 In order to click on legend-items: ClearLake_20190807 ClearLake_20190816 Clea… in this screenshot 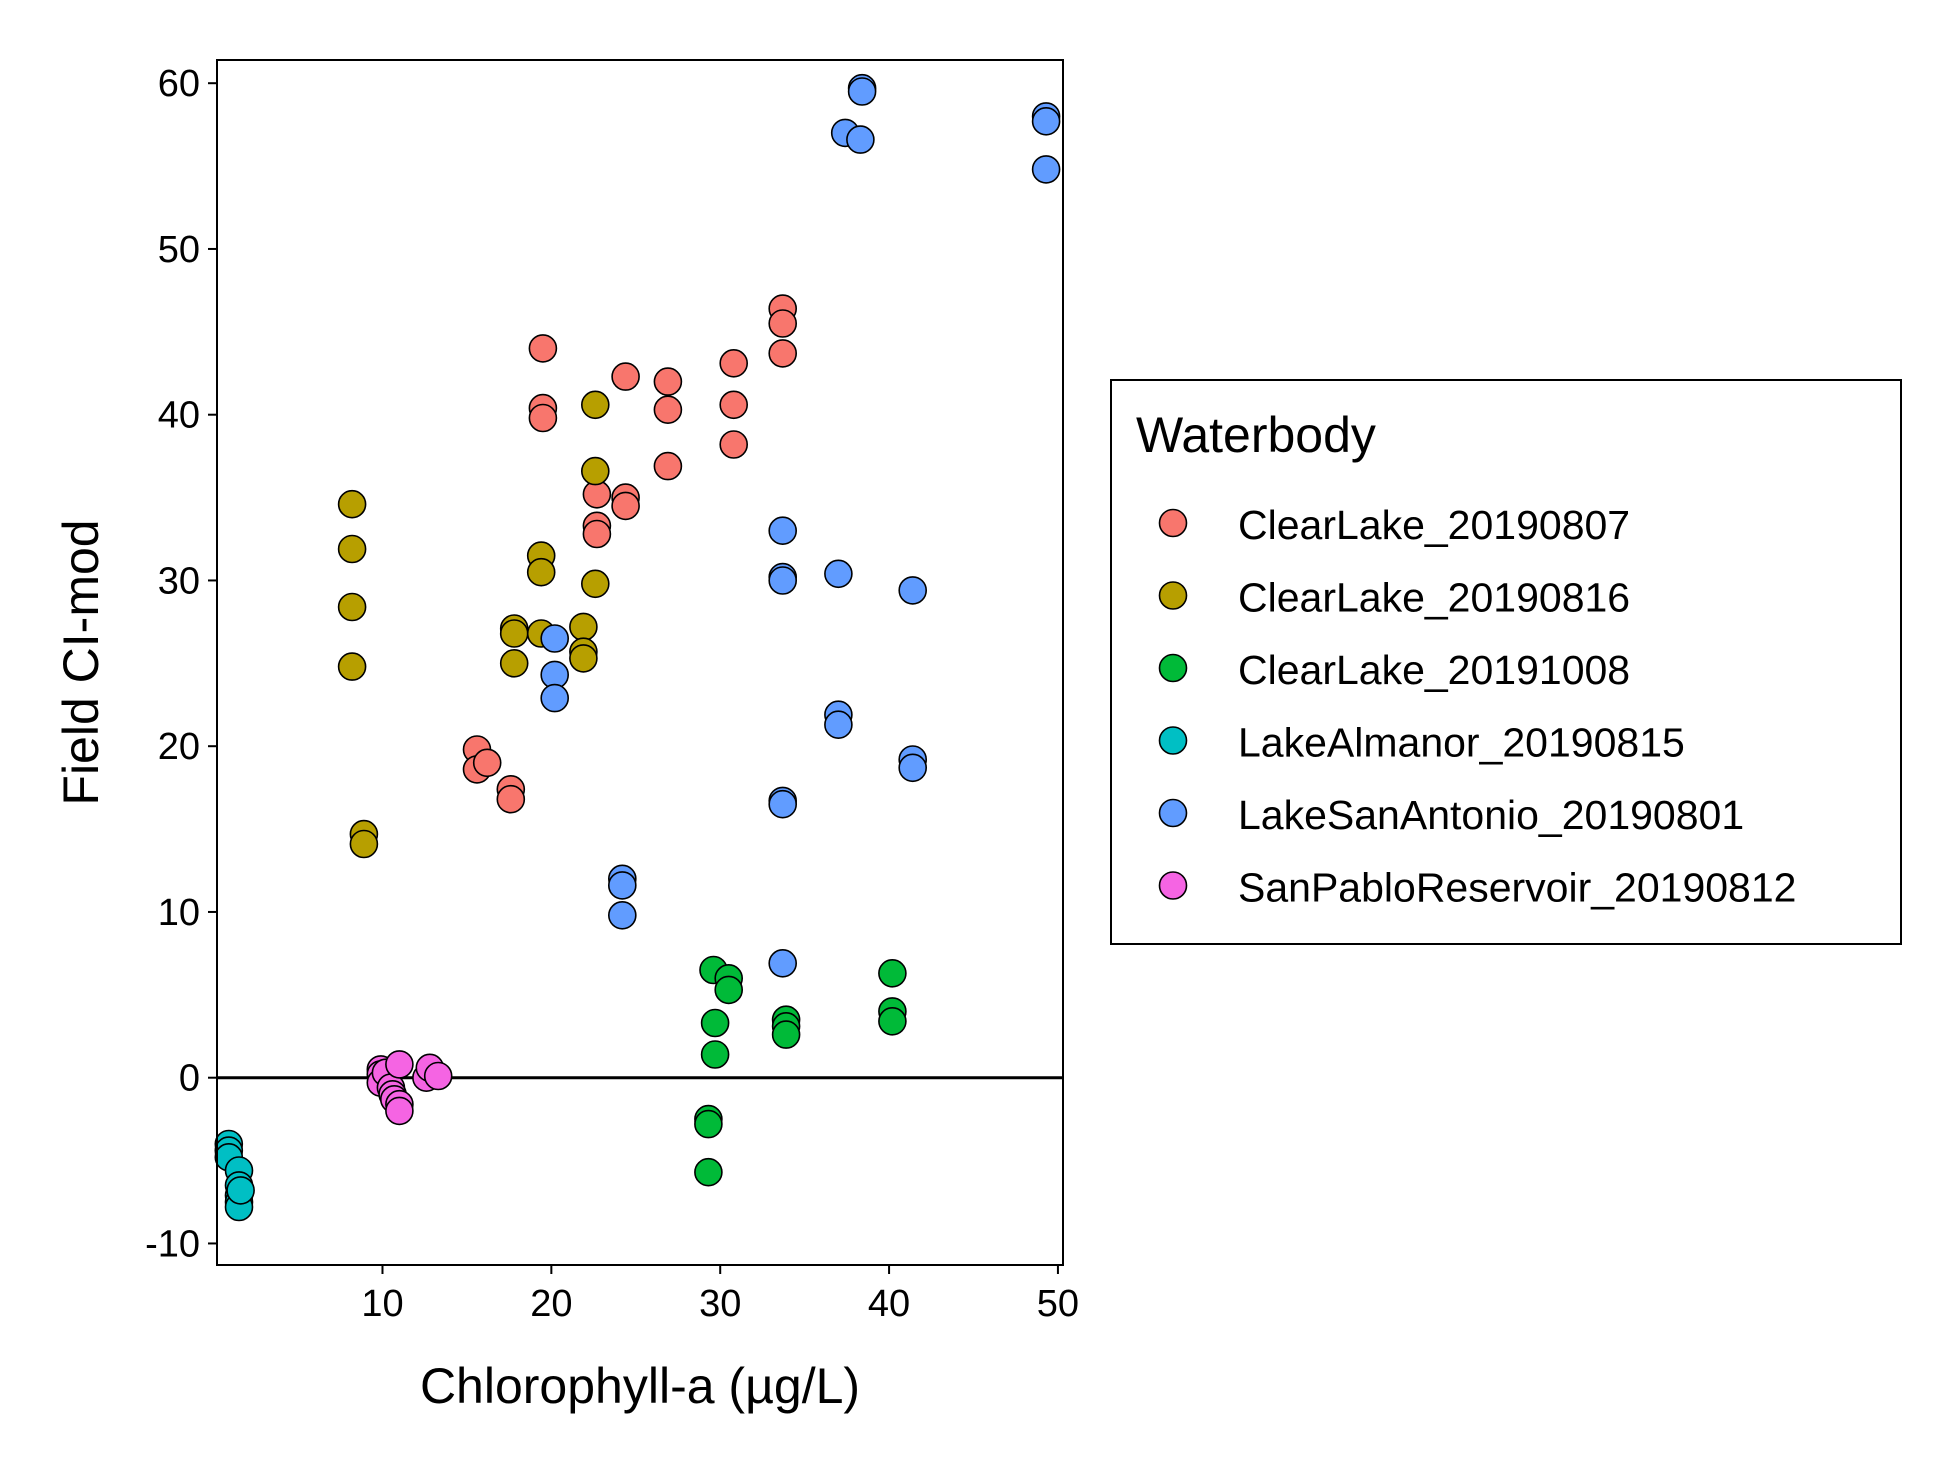, I will do `click(1477, 706)`.